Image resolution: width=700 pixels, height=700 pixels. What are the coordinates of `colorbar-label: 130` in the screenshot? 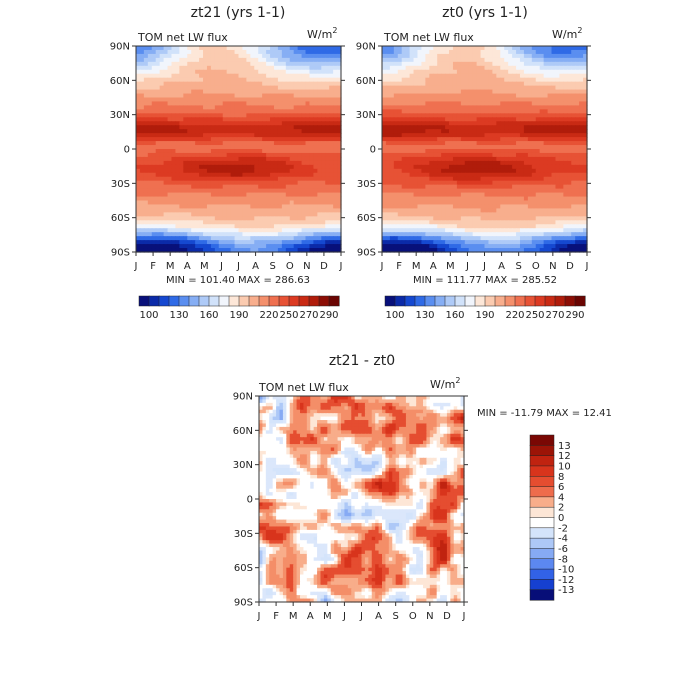 It's located at (178, 315).